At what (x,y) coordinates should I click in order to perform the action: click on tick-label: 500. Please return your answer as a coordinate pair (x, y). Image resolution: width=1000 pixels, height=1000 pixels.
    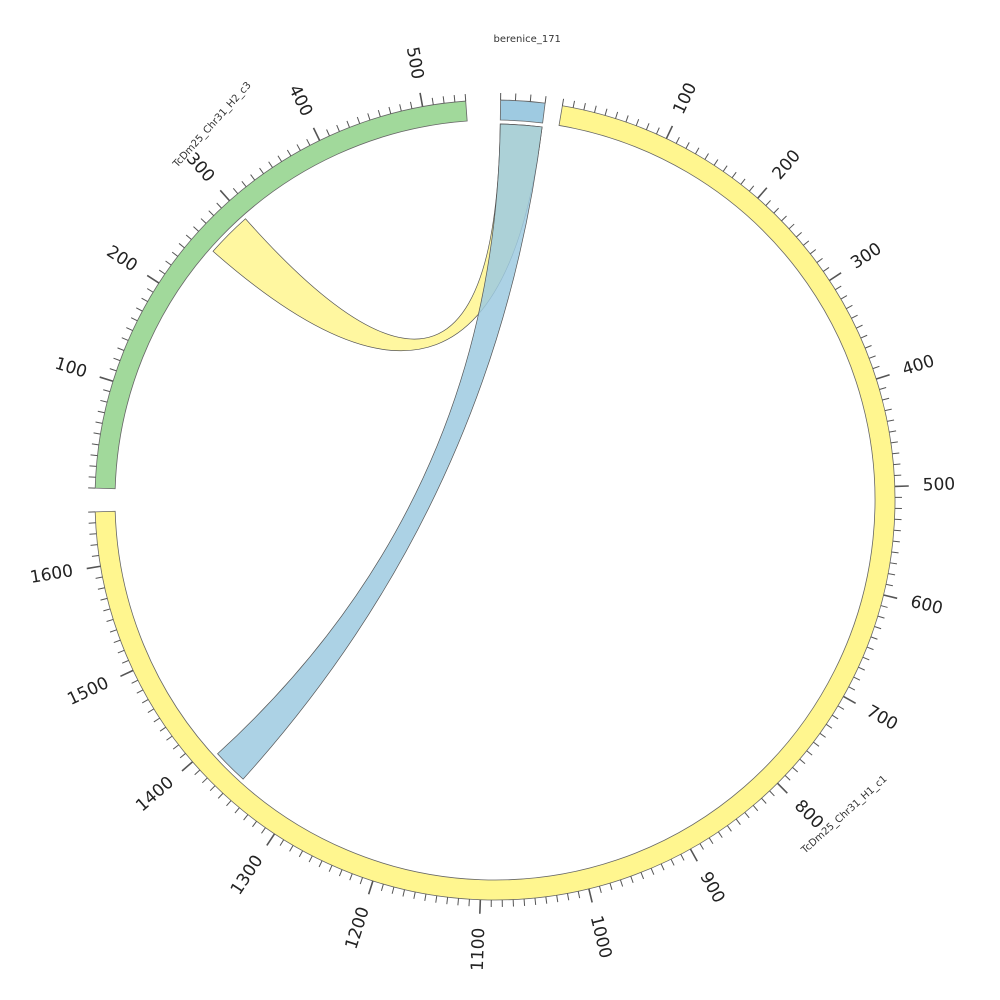
    Looking at the image, I should click on (938, 484).